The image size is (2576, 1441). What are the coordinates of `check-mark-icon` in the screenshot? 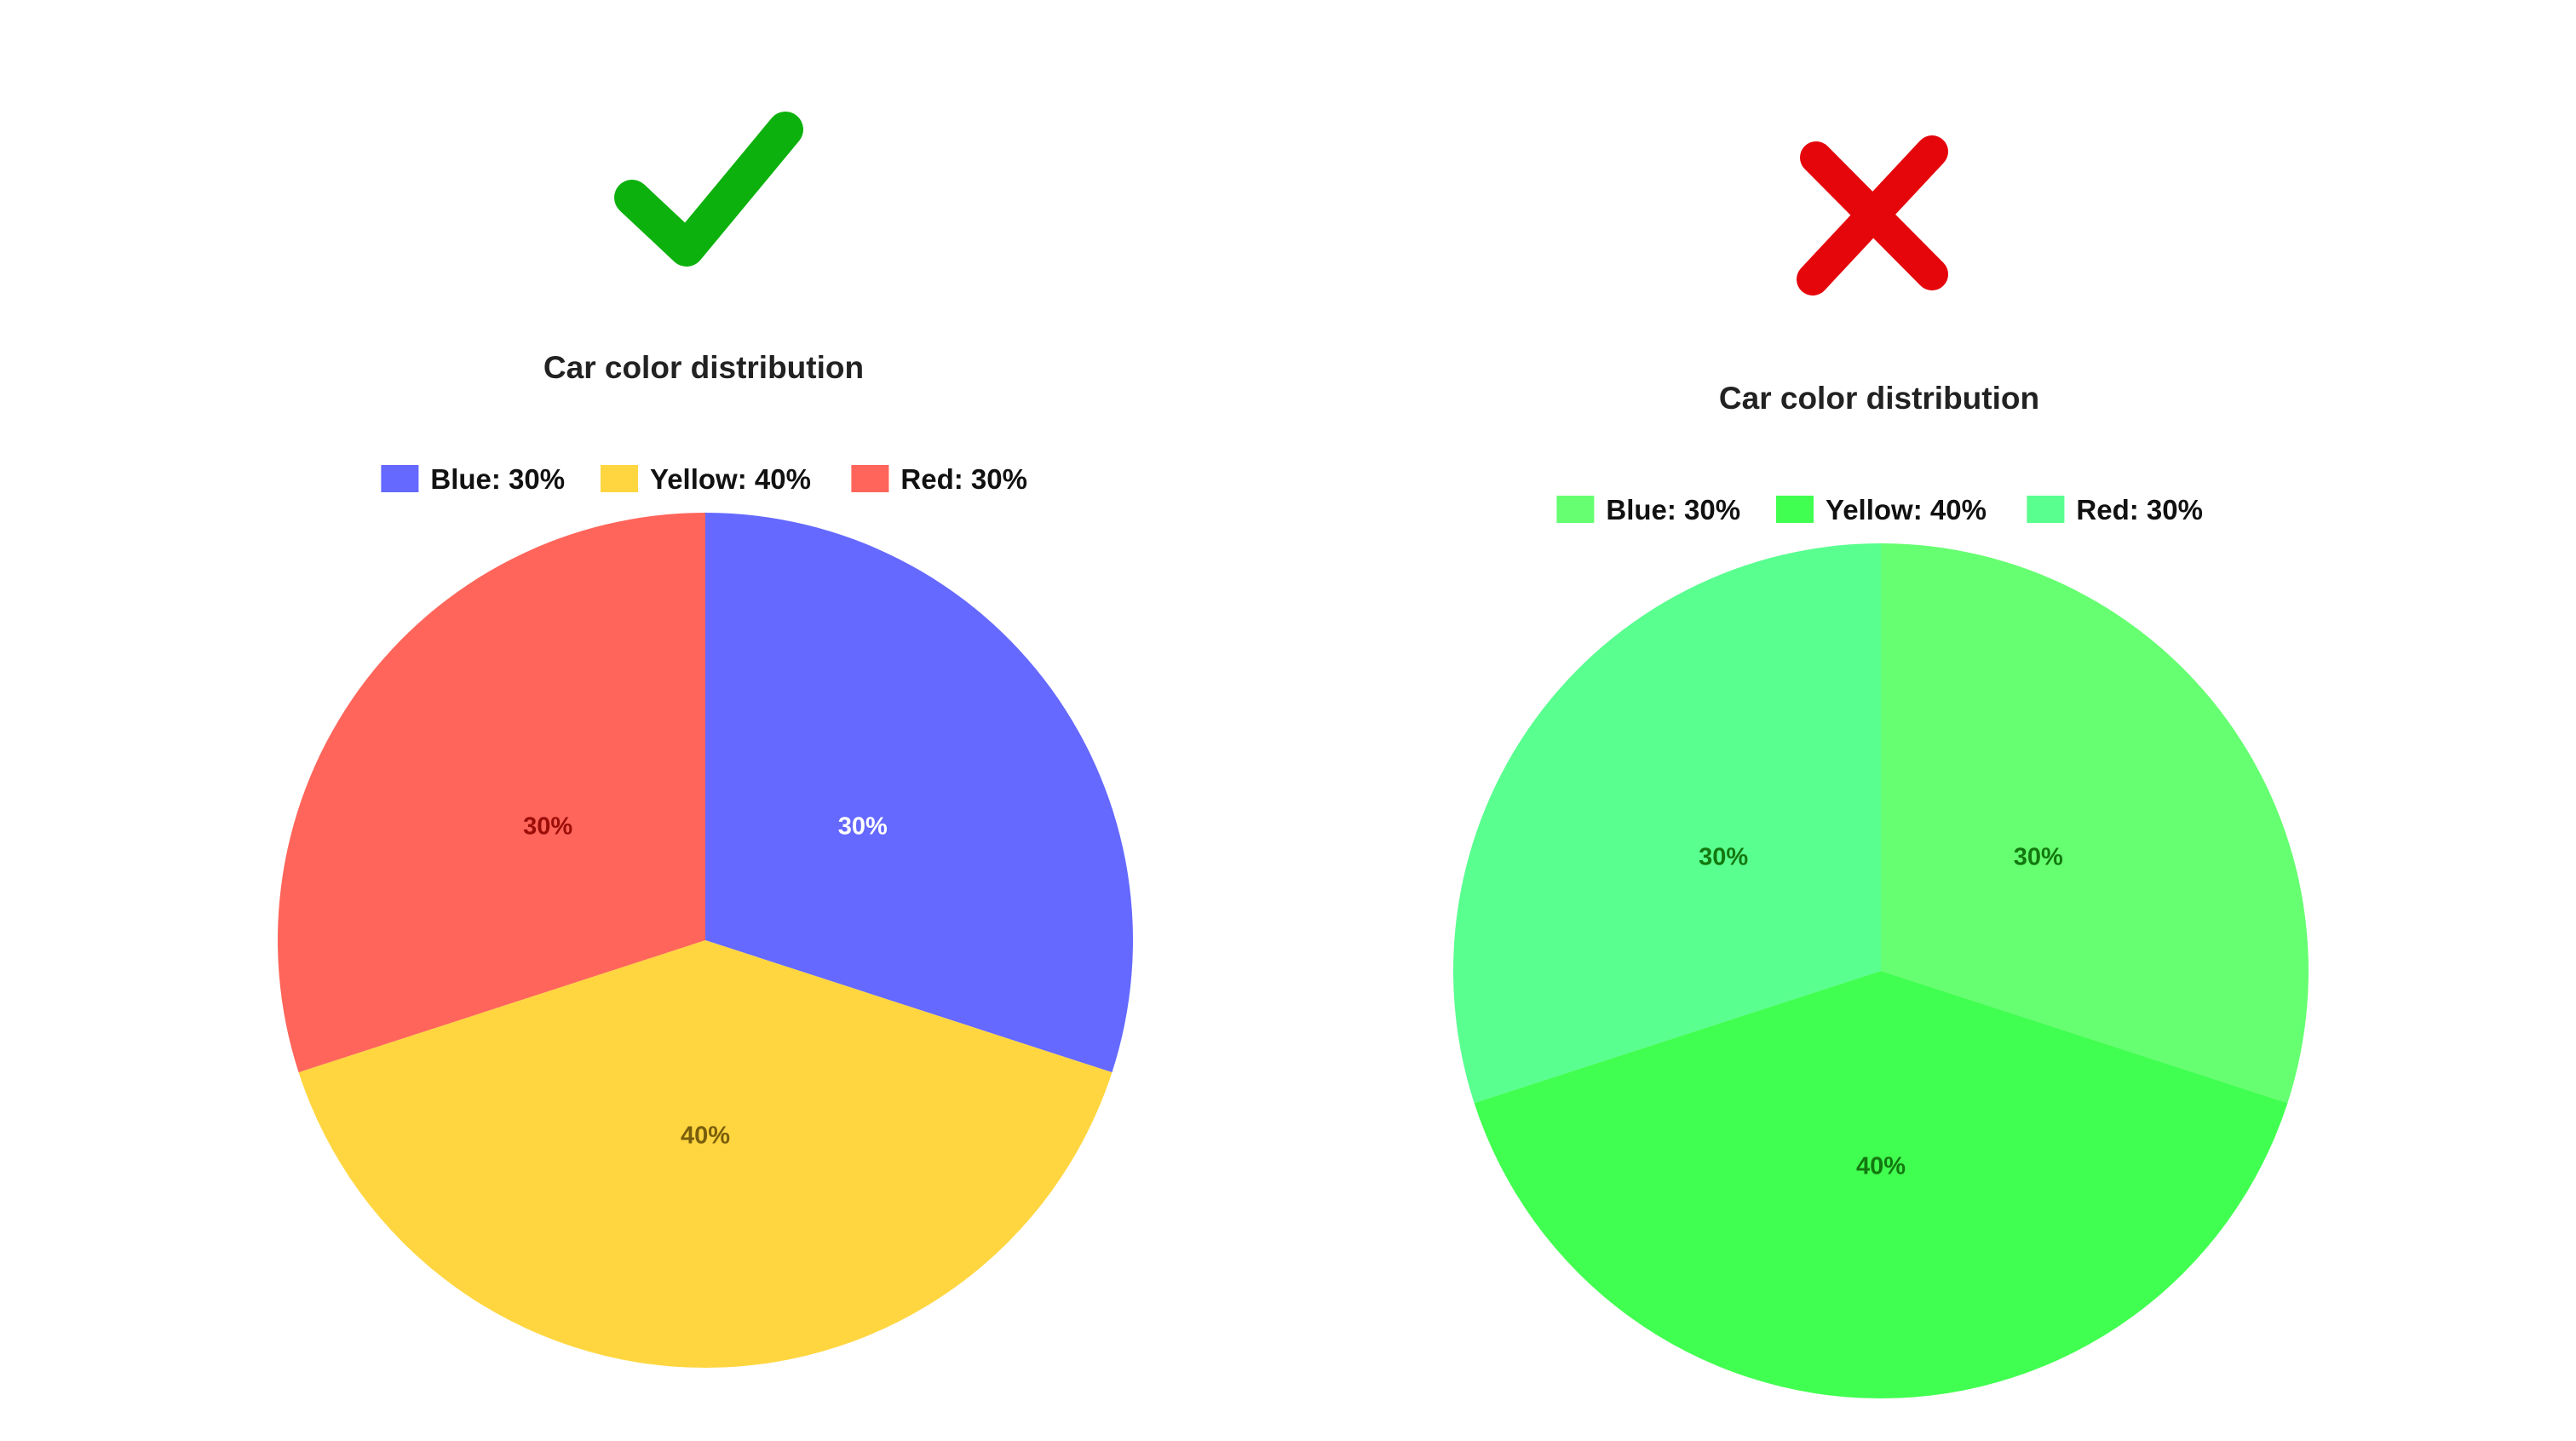 It's located at (708, 189).